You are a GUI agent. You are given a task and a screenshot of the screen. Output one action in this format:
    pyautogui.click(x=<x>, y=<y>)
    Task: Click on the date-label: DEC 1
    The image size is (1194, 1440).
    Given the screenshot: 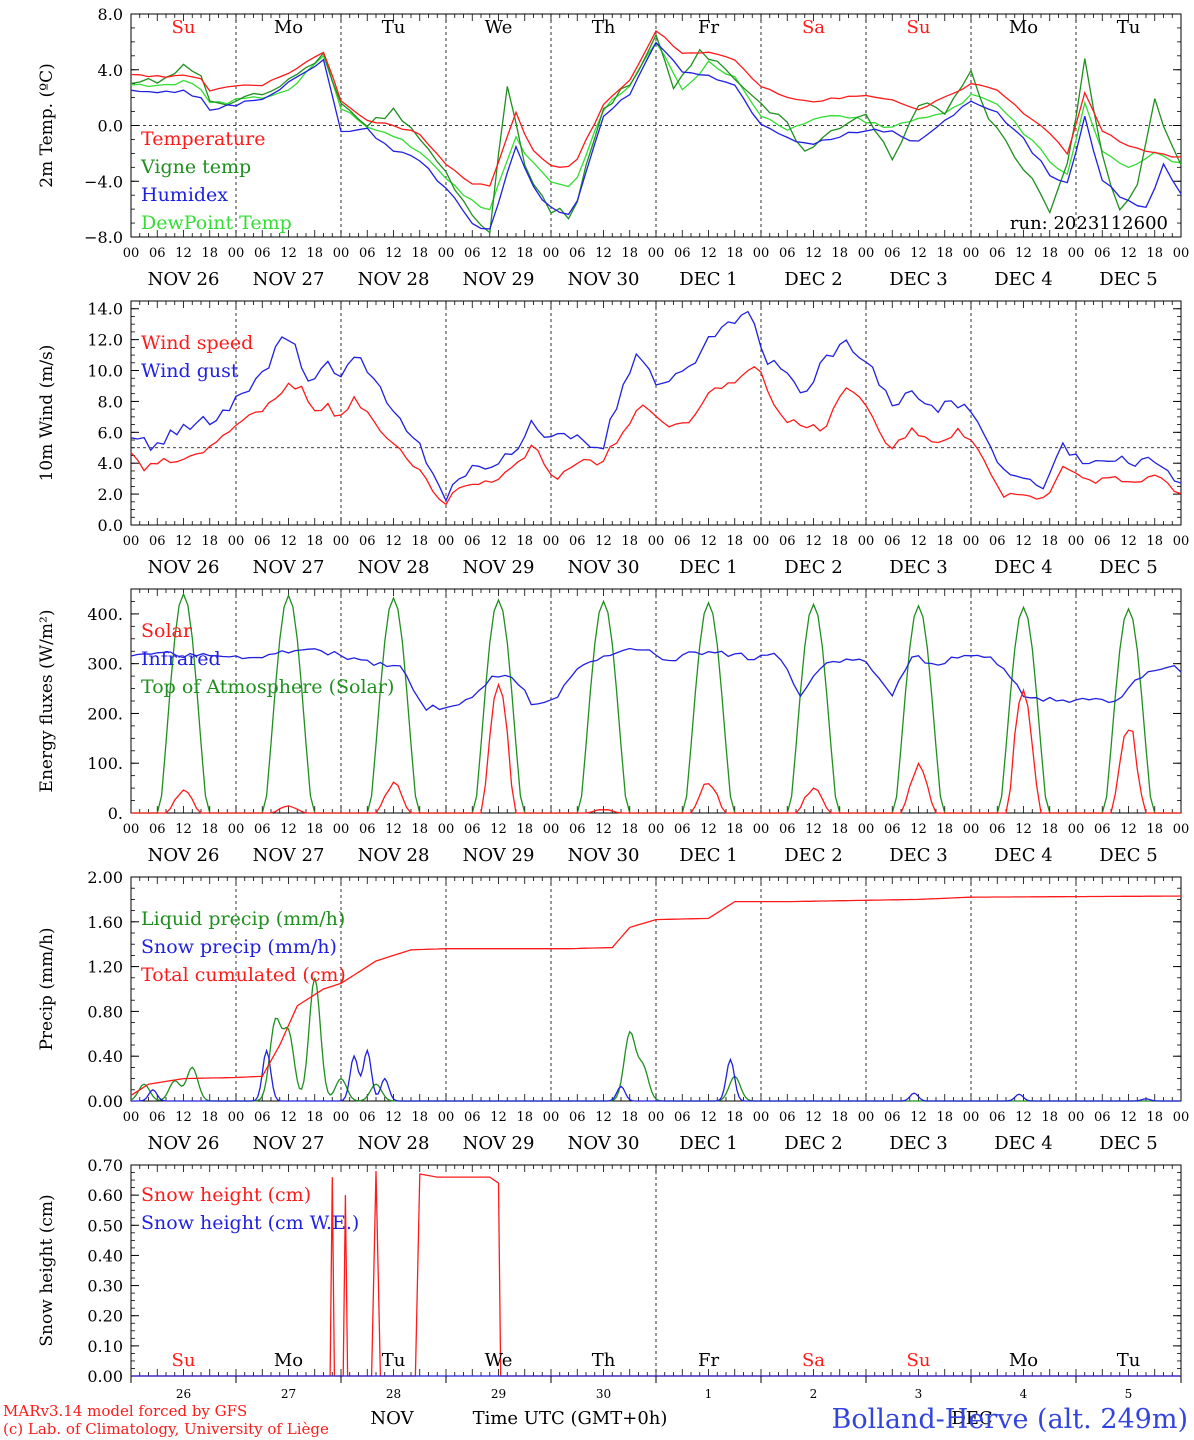 What is the action you would take?
    pyautogui.click(x=708, y=567)
    